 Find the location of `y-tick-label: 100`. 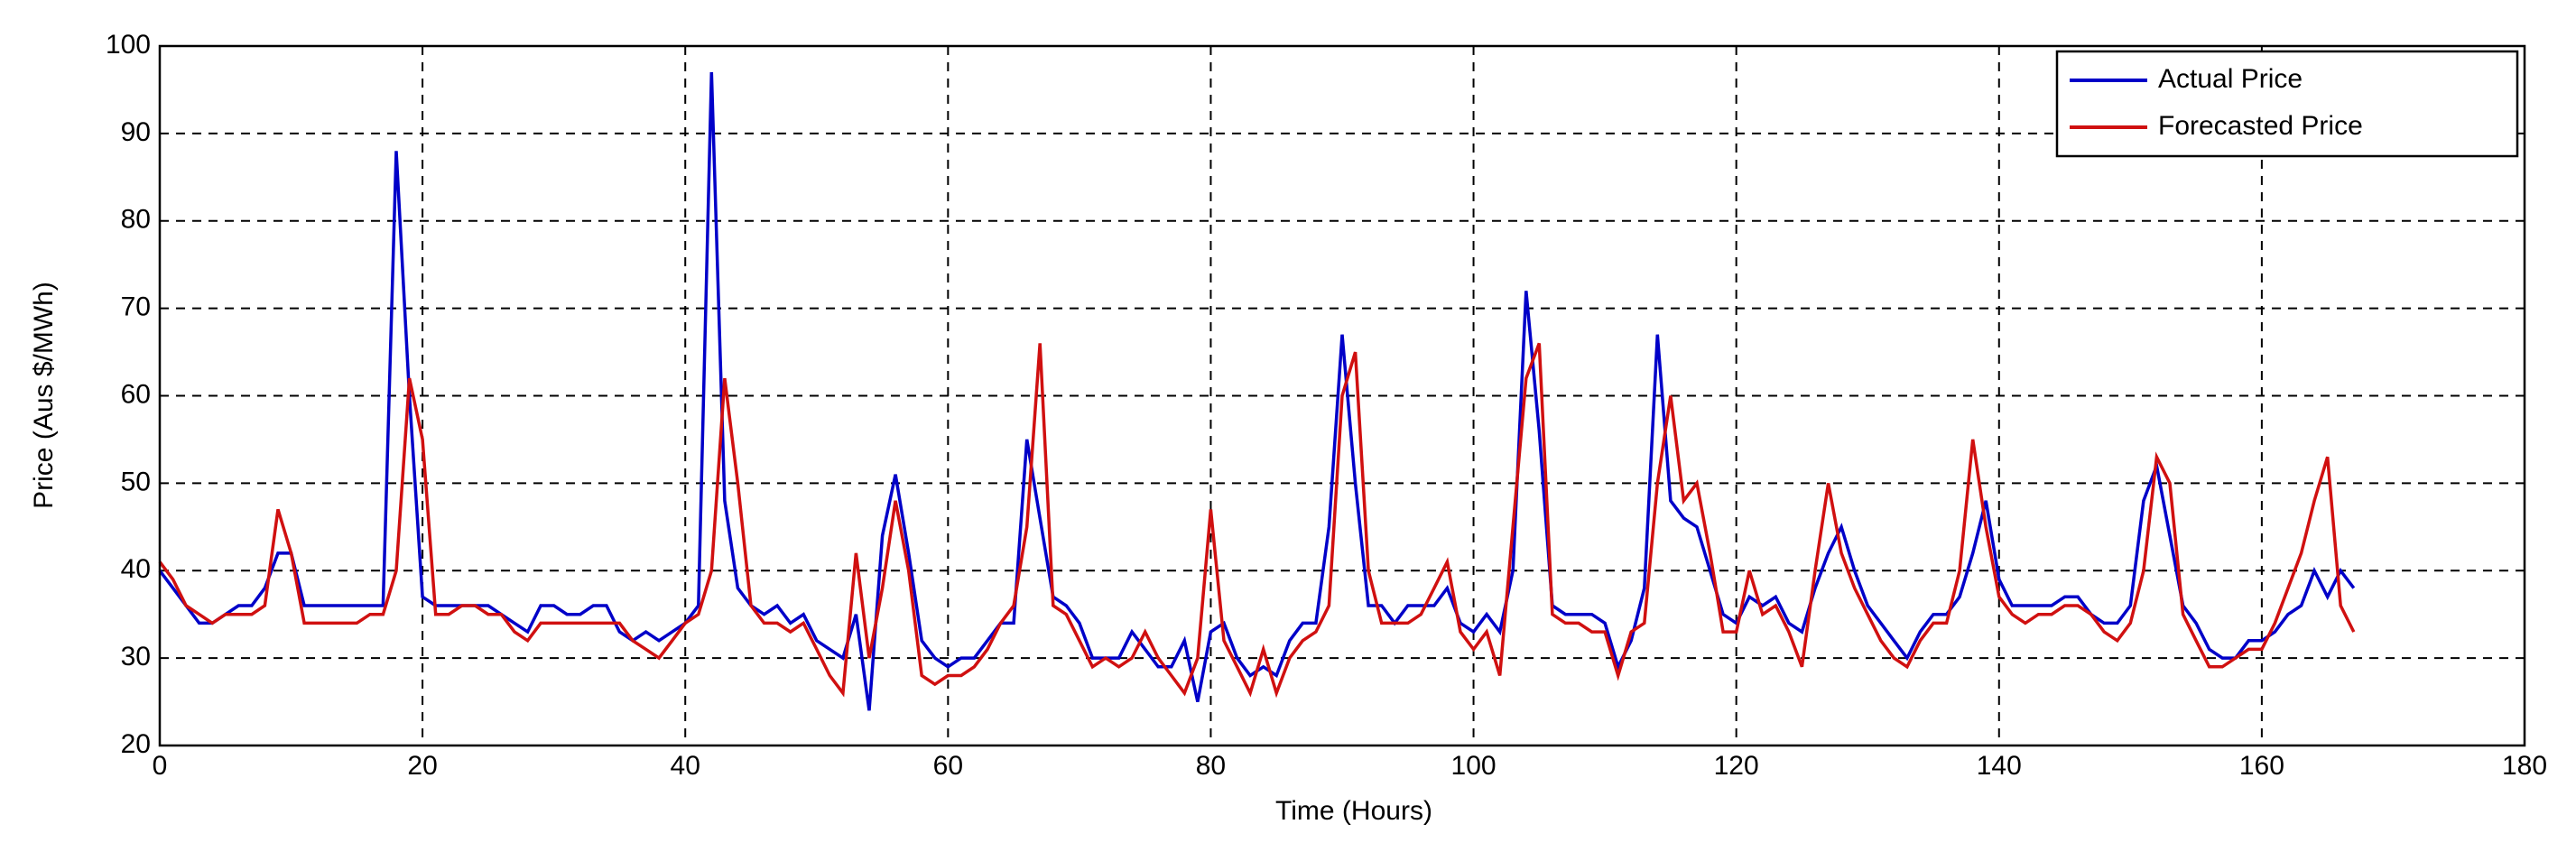

y-tick-label: 100 is located at coordinates (128, 45).